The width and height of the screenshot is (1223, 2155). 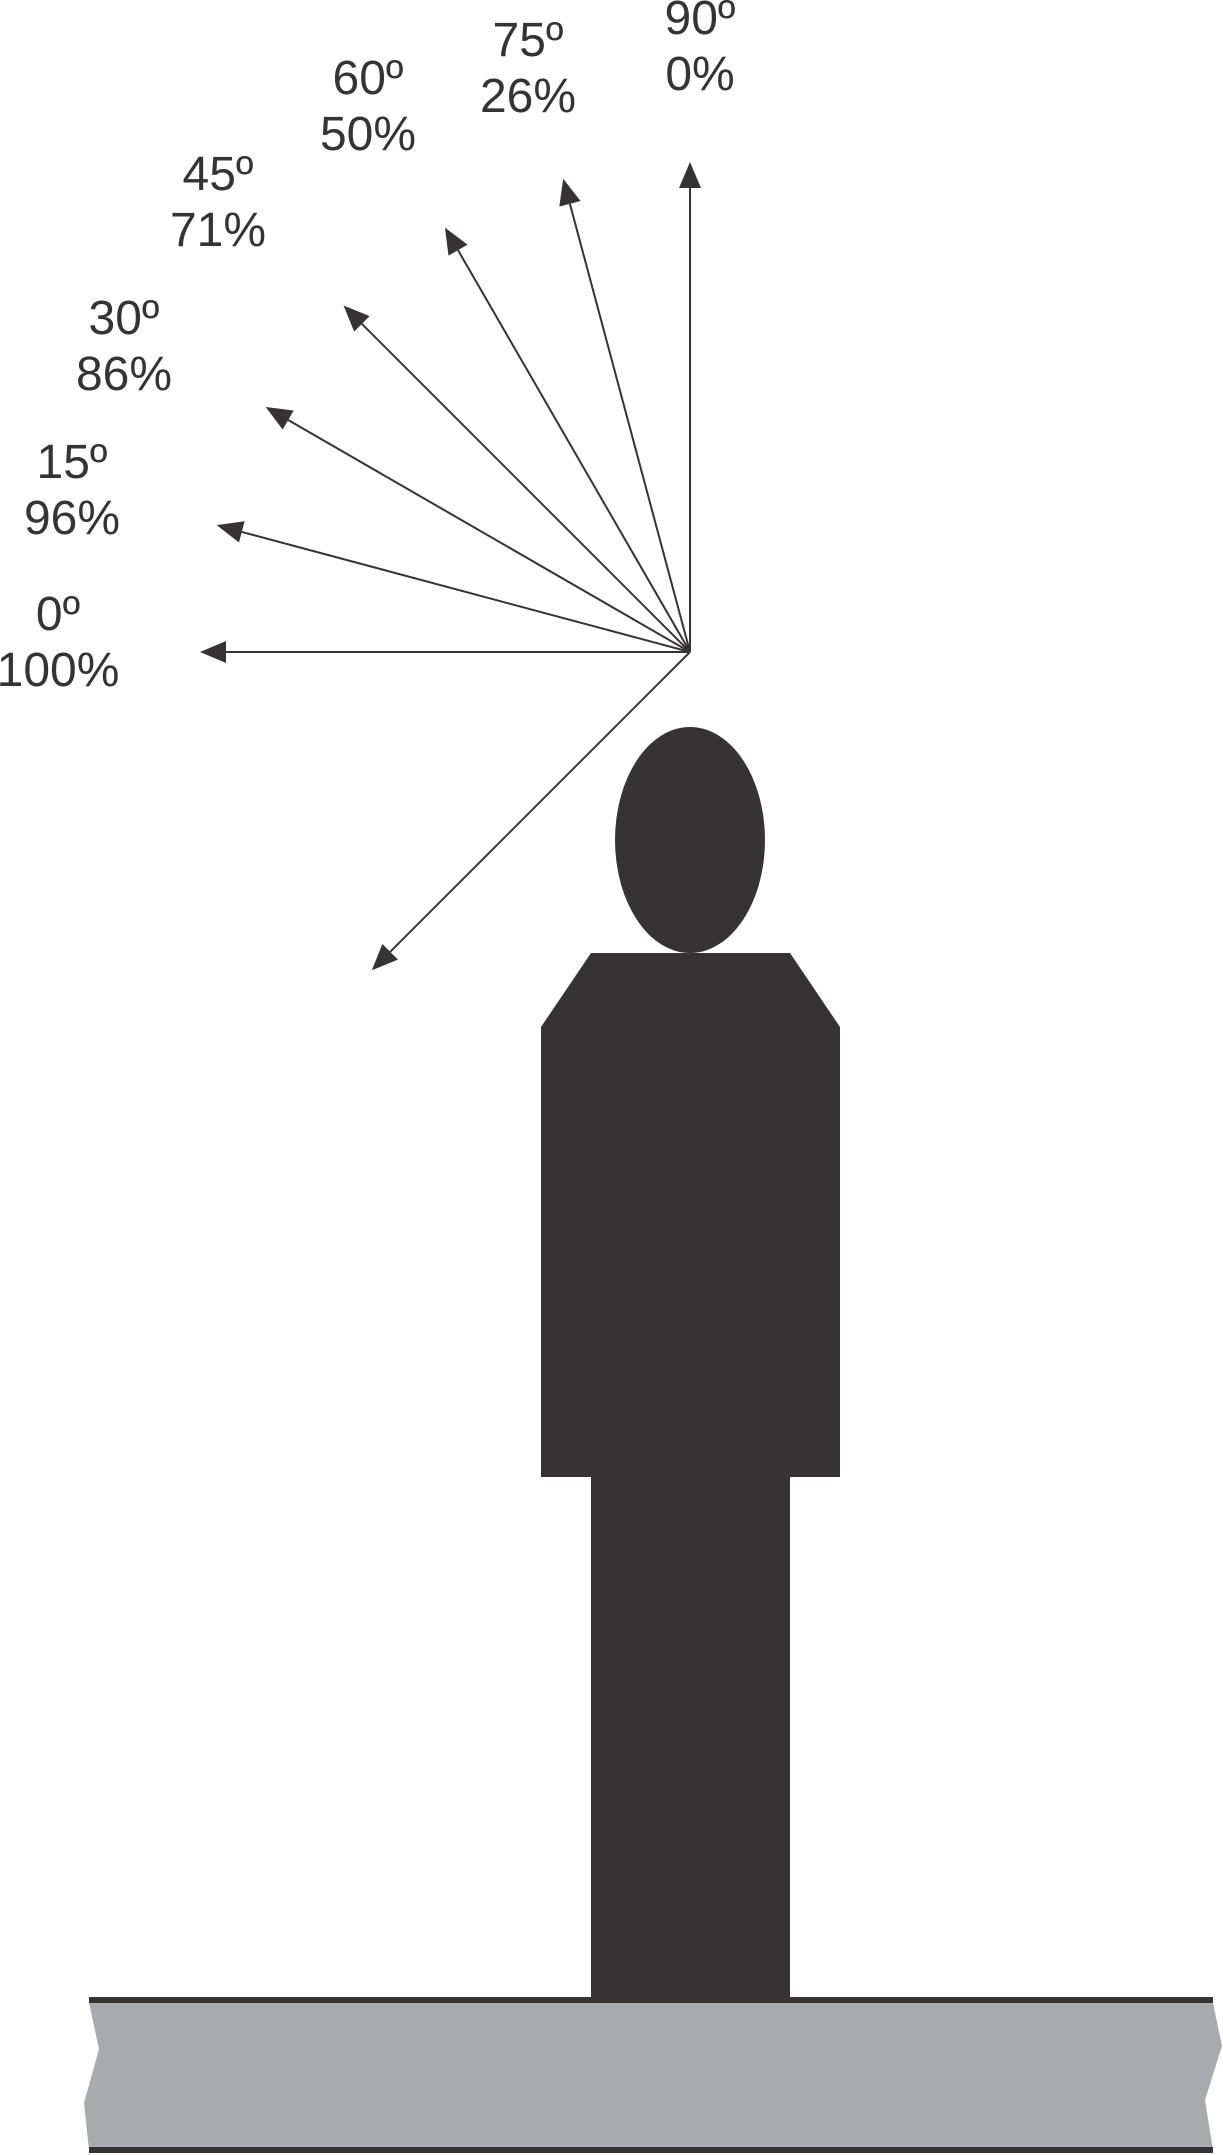 I want to click on angle-label: 45º, so click(x=218, y=174).